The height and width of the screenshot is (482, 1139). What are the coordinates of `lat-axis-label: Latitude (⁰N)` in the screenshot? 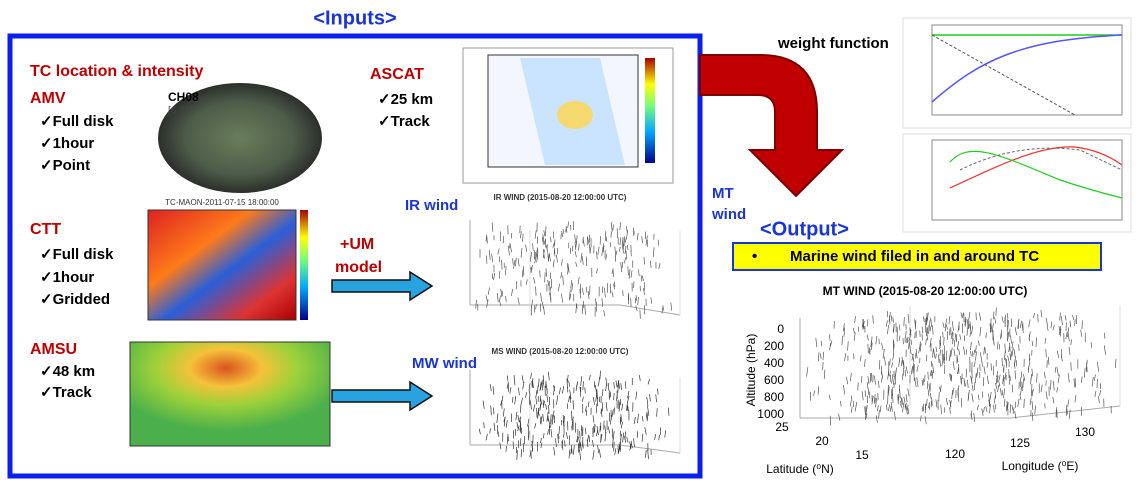 It's located at (800, 469).